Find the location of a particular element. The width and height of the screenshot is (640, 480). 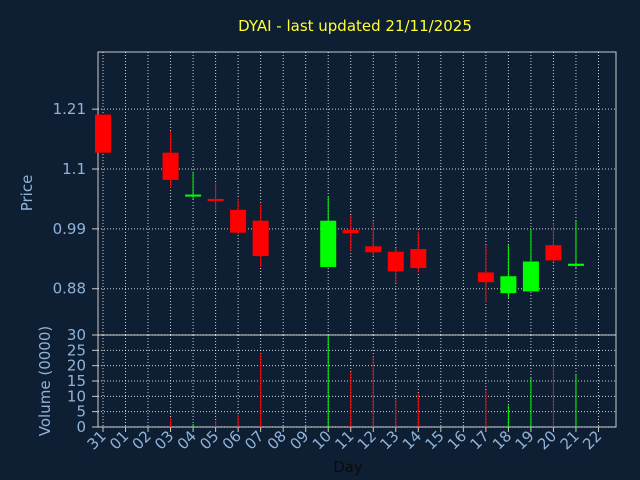

volume-tick-label: 30 is located at coordinates (76, 335).